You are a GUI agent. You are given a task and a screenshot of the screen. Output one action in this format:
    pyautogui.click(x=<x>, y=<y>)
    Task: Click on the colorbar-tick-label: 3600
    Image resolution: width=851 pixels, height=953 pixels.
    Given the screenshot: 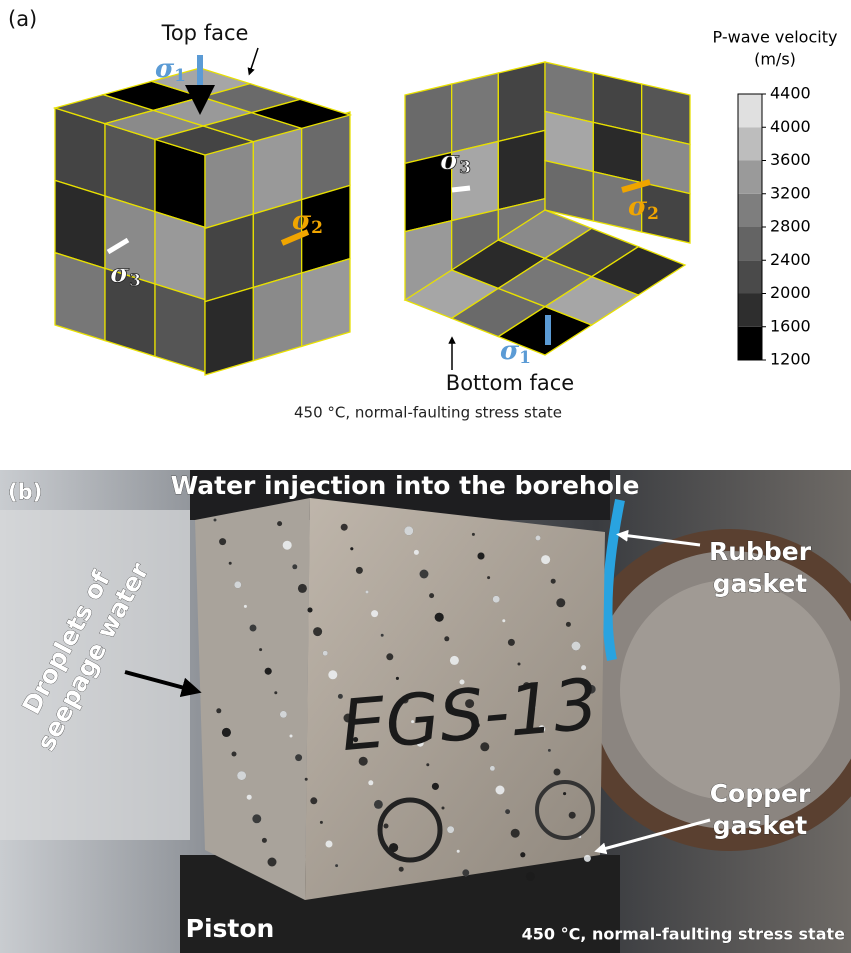 What is the action you would take?
    pyautogui.click(x=790, y=159)
    